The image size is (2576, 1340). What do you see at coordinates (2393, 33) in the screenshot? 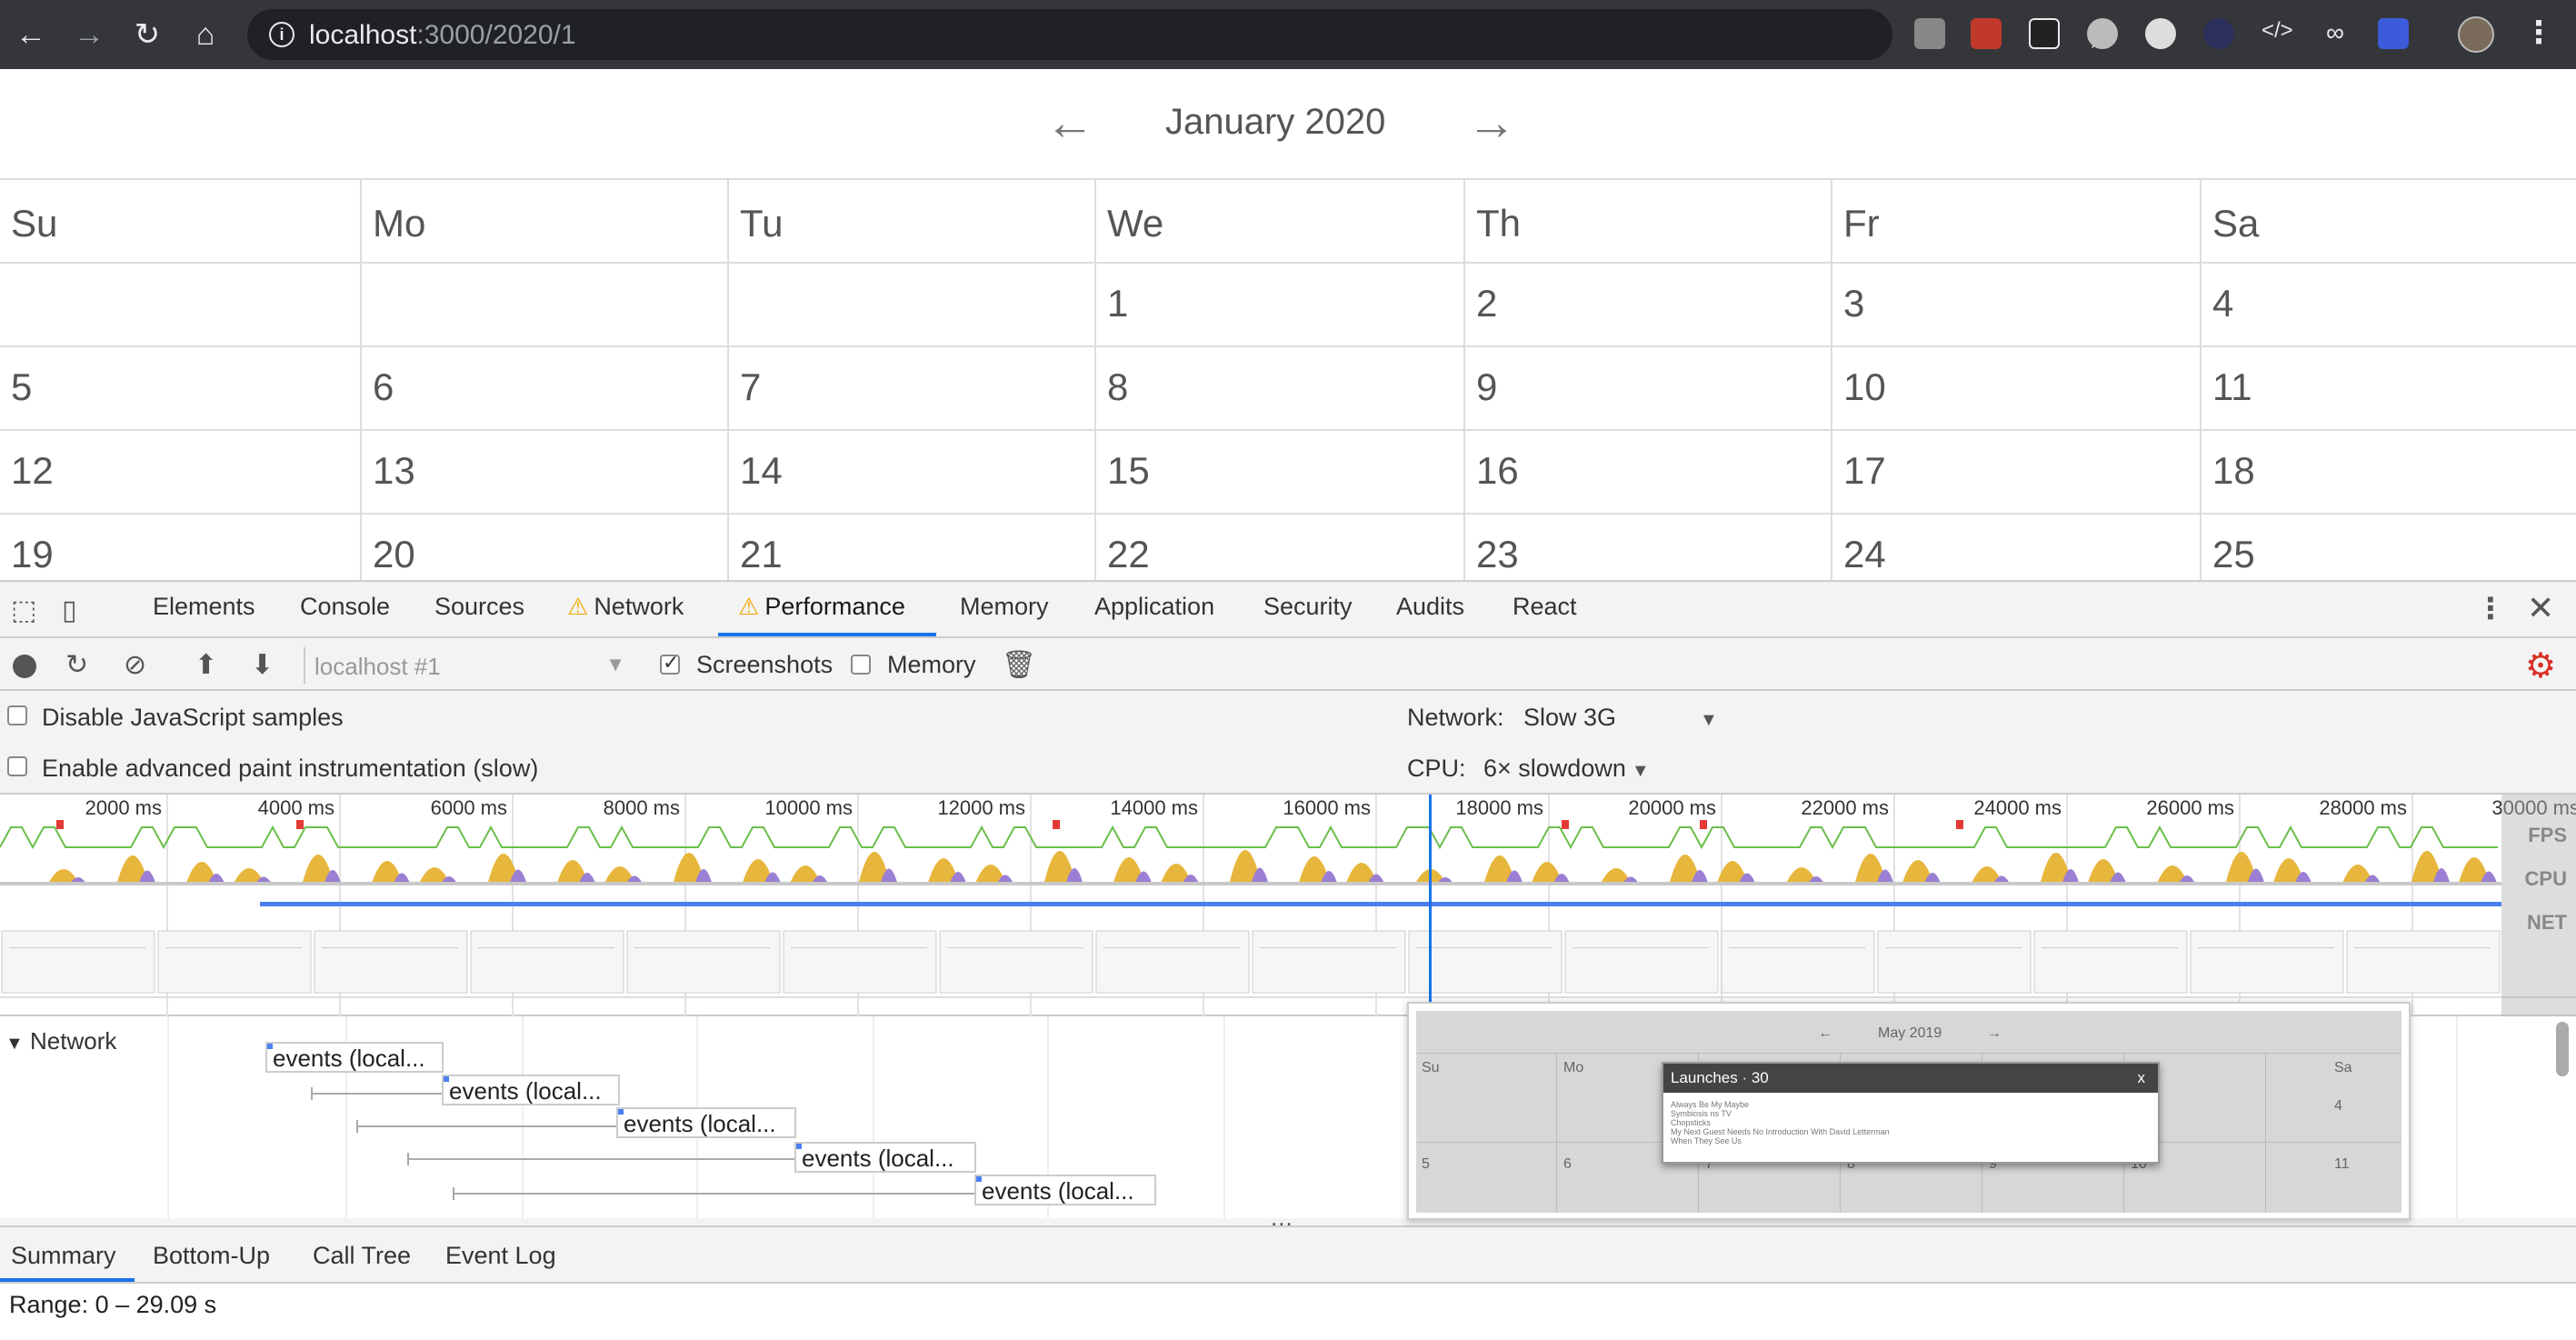
I see `extension-blue-icon` at bounding box center [2393, 33].